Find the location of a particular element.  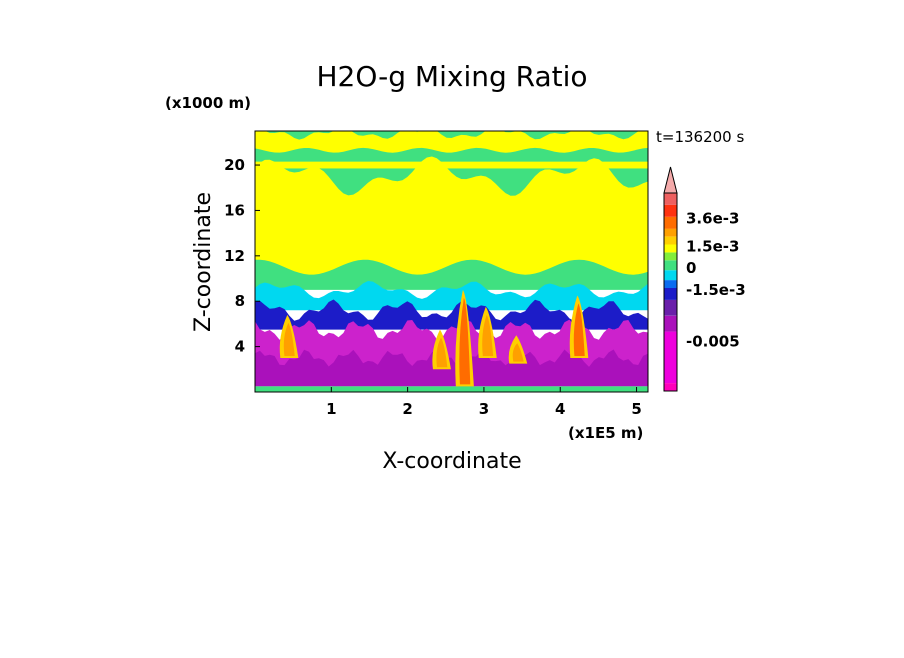

x-tick-label-2: 2 is located at coordinates (407, 409).